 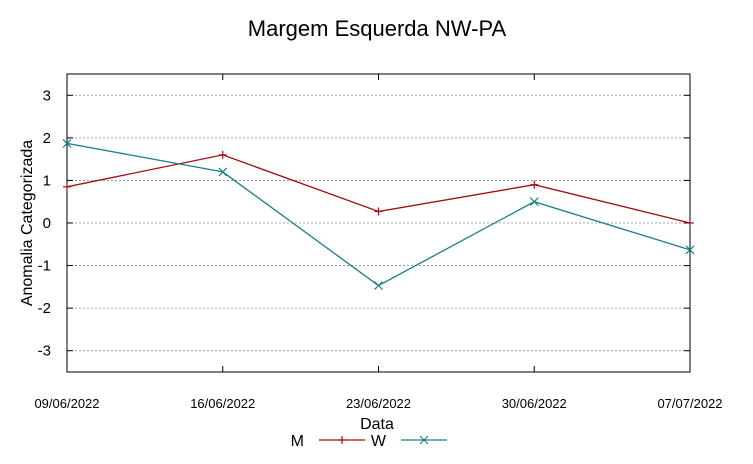 I want to click on legend-label-m: M, so click(x=297, y=441).